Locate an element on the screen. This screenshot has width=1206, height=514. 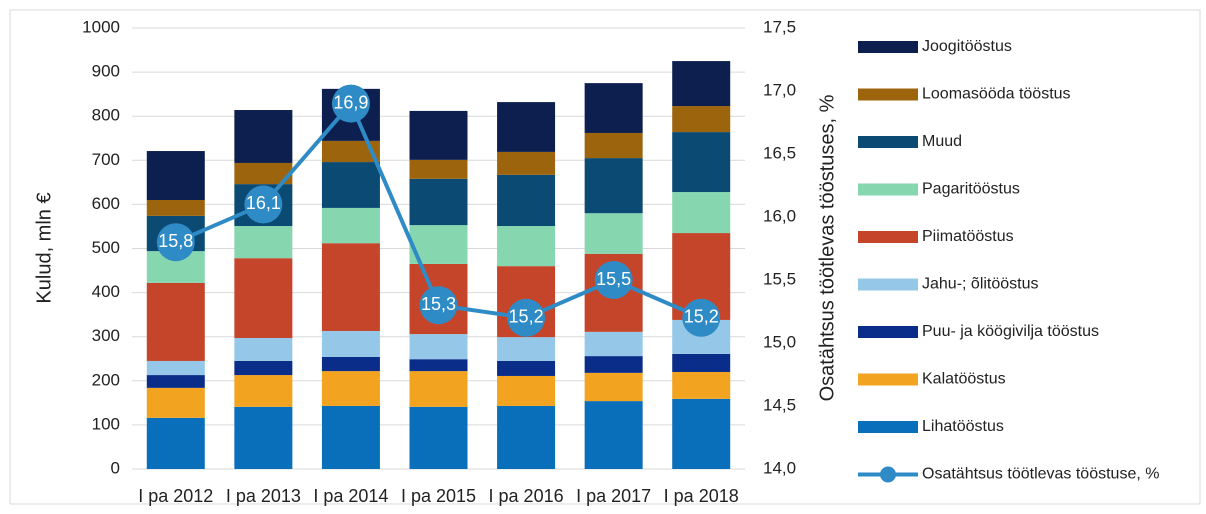
data-label: 16,9 is located at coordinates (350, 102).